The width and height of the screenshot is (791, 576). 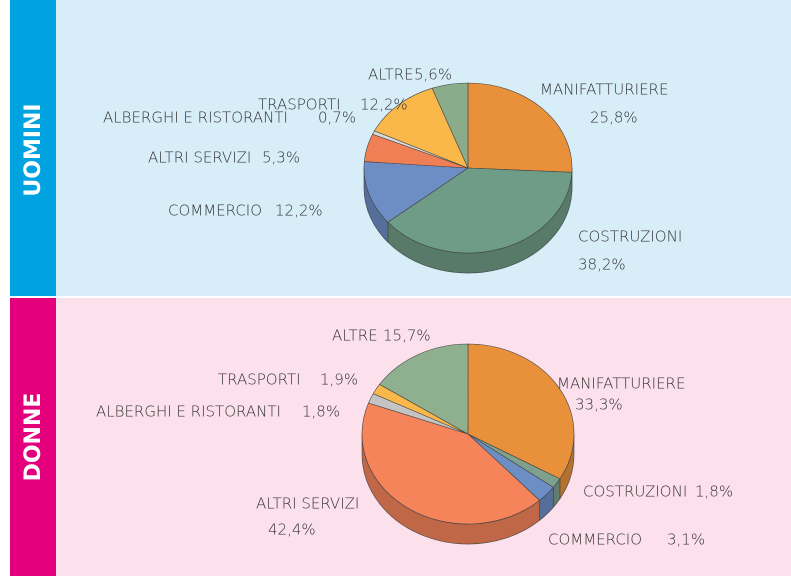 I want to click on women-strip, so click(x=33, y=437).